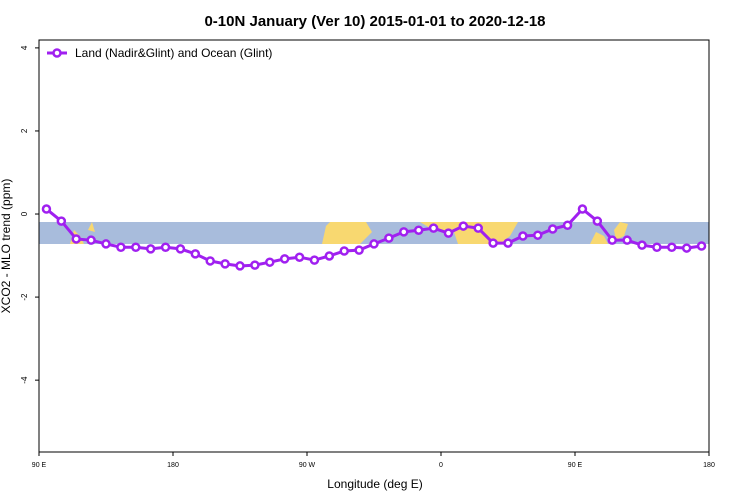  I want to click on y-tick-label: 4, so click(24, 47).